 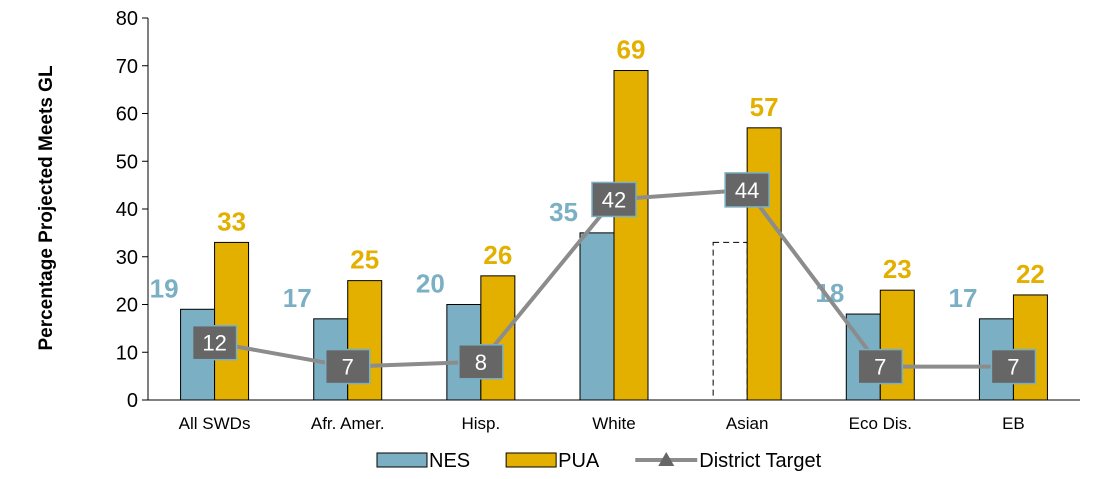 I want to click on x-tick-label: All SWDs, so click(x=215, y=423).